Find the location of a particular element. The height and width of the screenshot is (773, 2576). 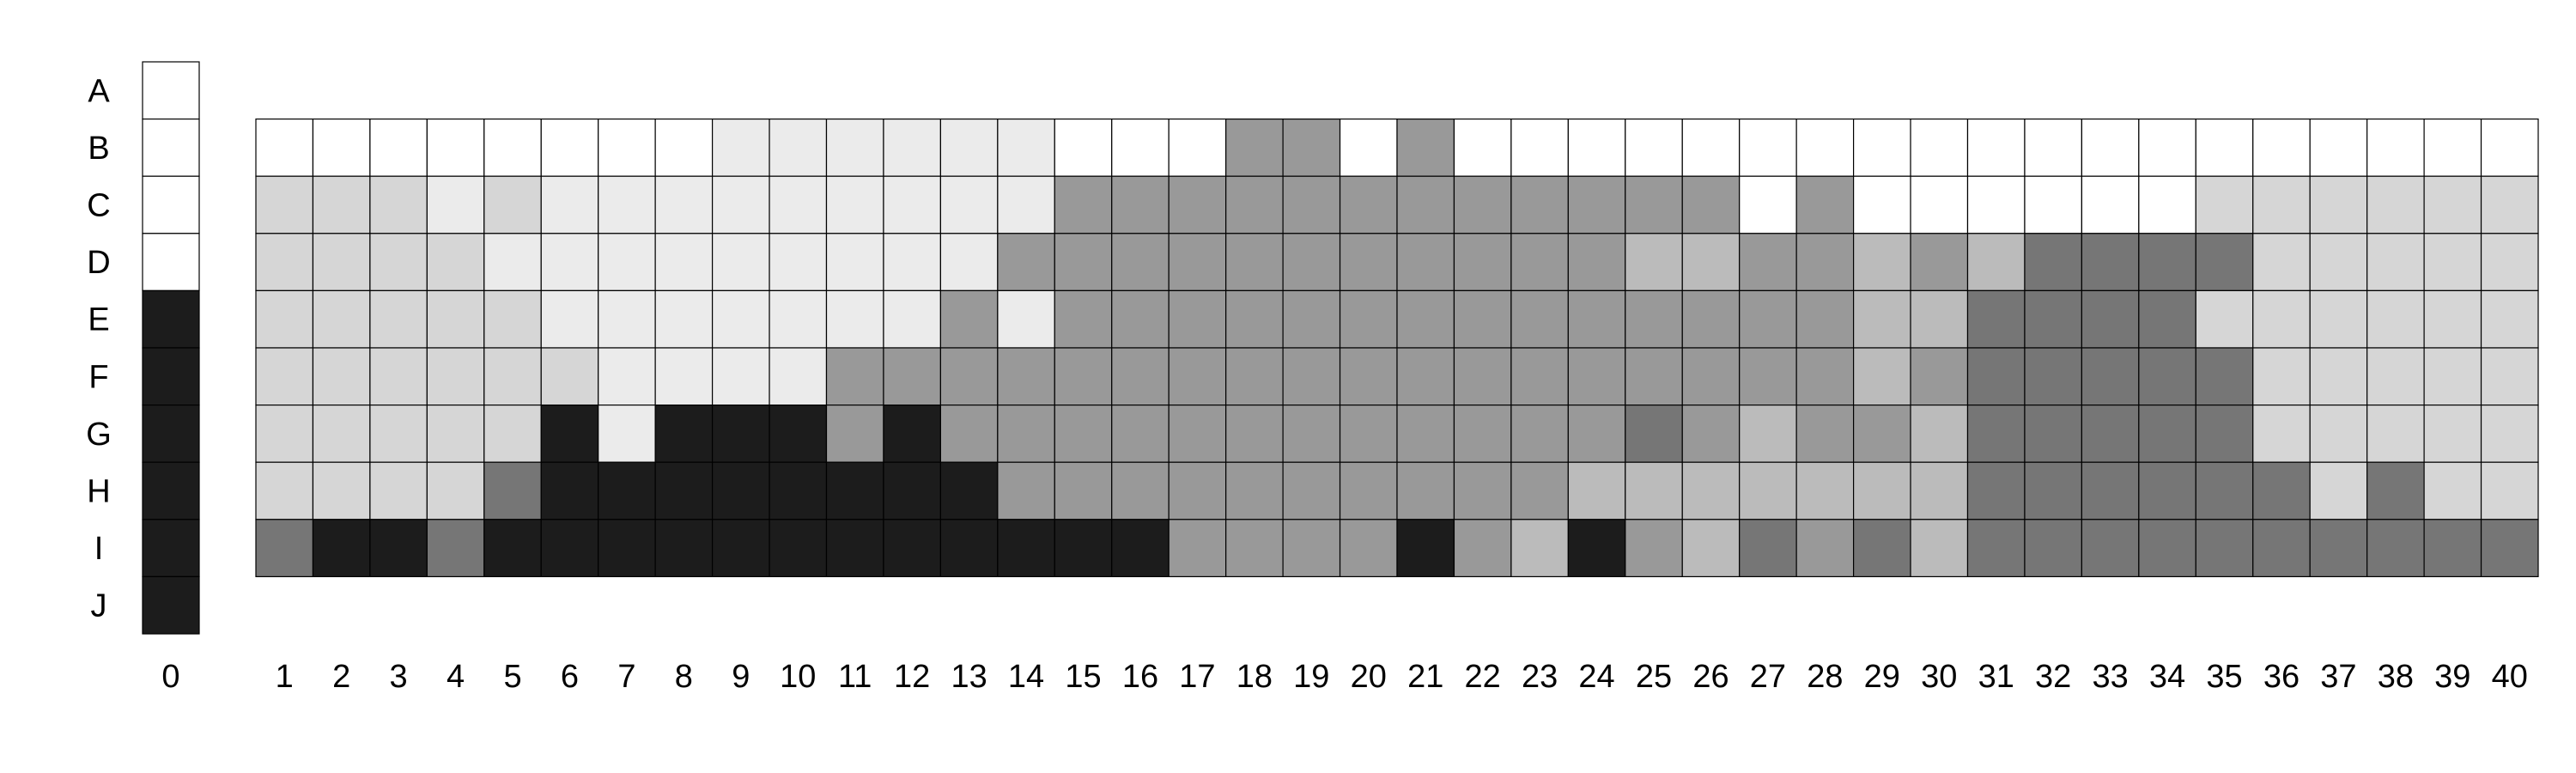

column-label-32: 32 is located at coordinates (2053, 677).